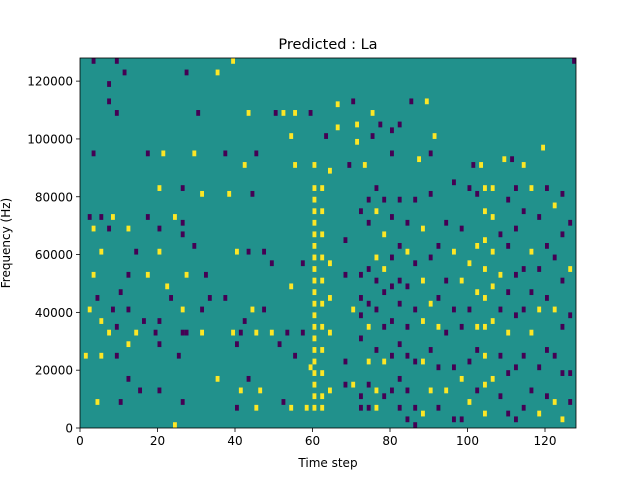 Image resolution: width=640 pixels, height=480 pixels. Describe the element at coordinates (467, 441) in the screenshot. I see `x-tick-label: 100` at that location.